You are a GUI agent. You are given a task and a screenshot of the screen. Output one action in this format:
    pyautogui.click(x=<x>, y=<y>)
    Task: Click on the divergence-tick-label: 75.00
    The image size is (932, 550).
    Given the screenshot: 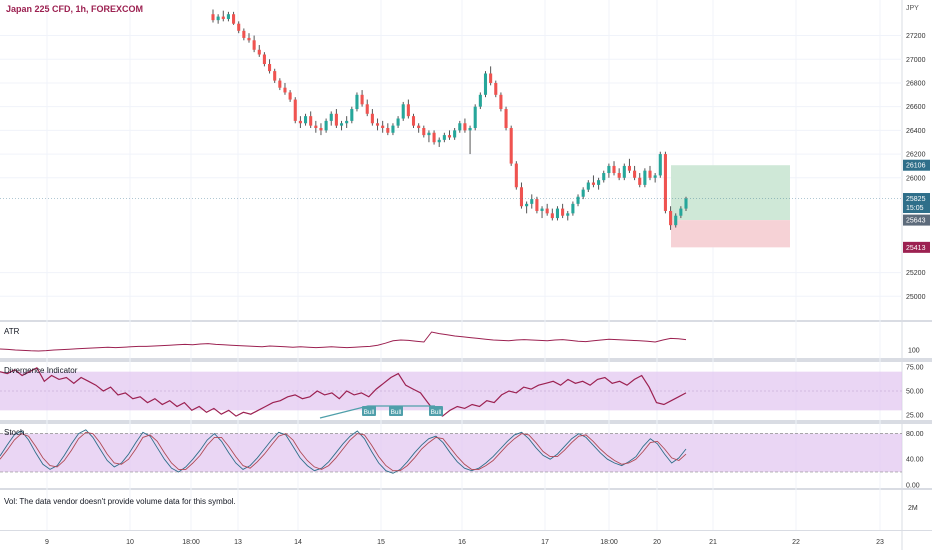 What is the action you would take?
    pyautogui.click(x=915, y=367)
    